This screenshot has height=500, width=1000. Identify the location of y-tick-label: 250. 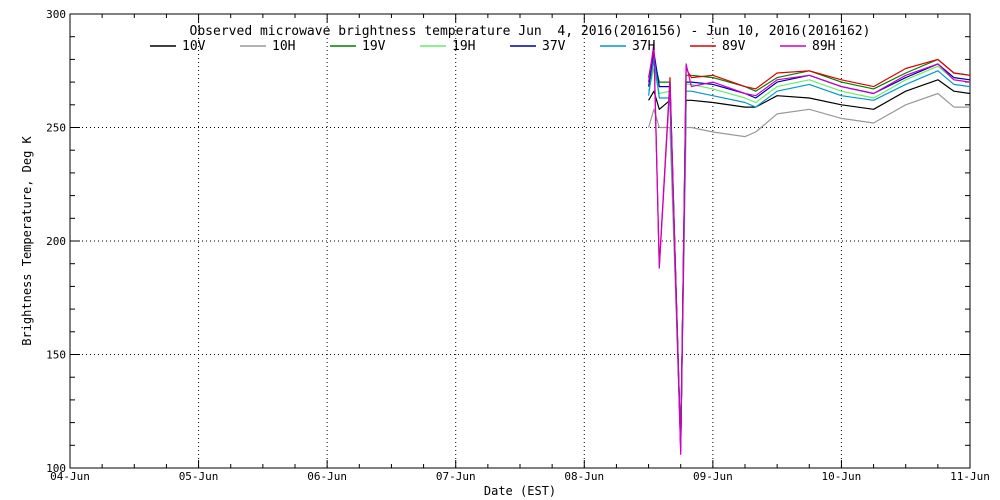
(56, 128).